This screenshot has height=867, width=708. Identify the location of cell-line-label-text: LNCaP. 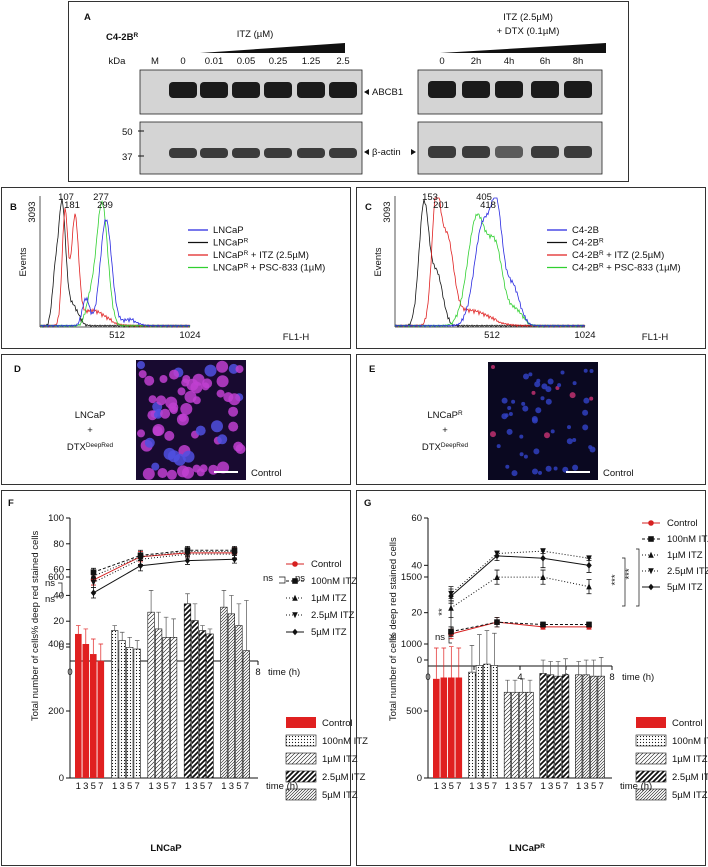
(166, 848).